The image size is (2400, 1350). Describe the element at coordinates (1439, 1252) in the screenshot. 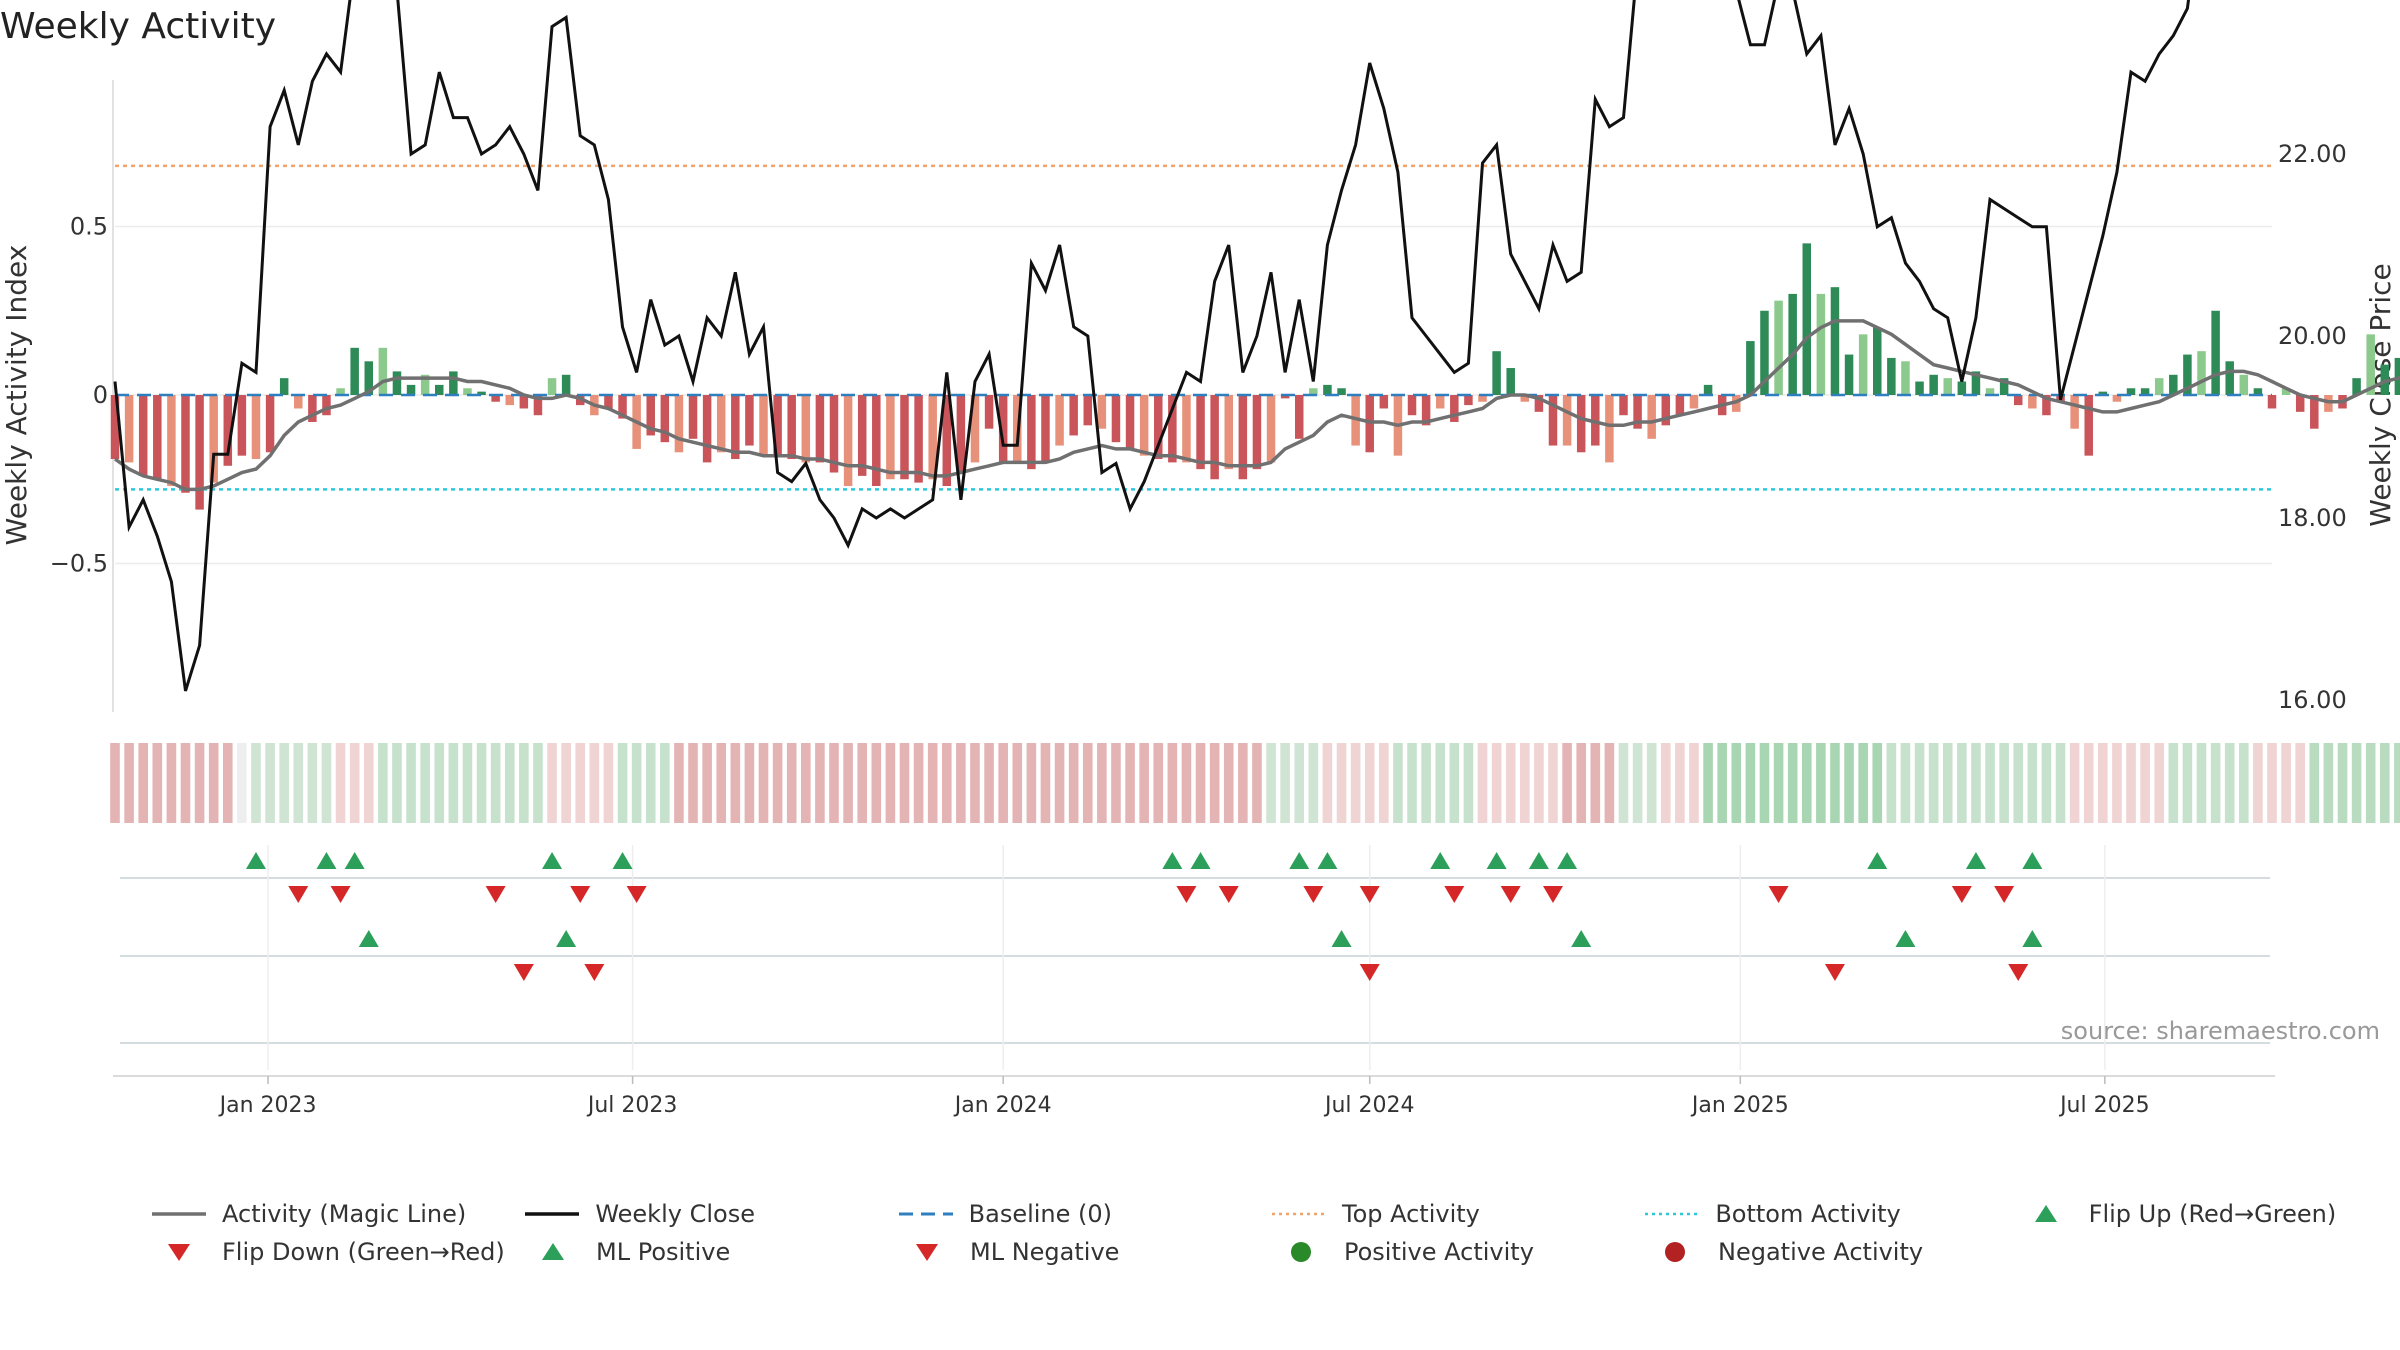

I see `legend-label: Positive Activity` at that location.